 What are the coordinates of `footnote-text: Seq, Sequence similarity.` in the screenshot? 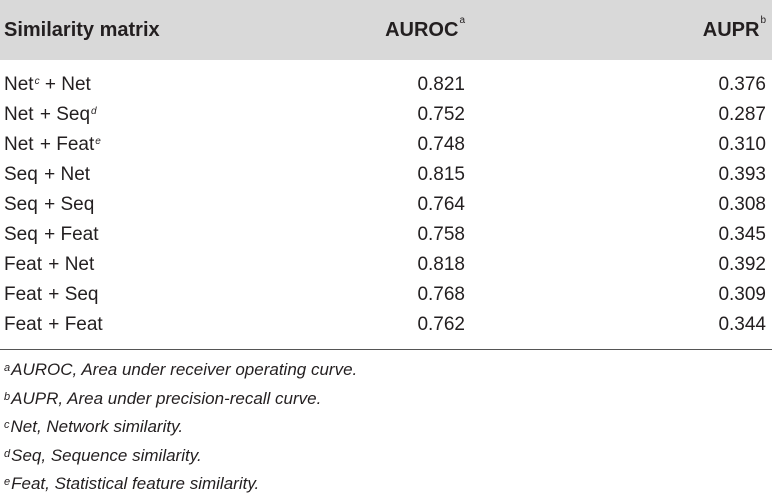 It's located at (106, 455).